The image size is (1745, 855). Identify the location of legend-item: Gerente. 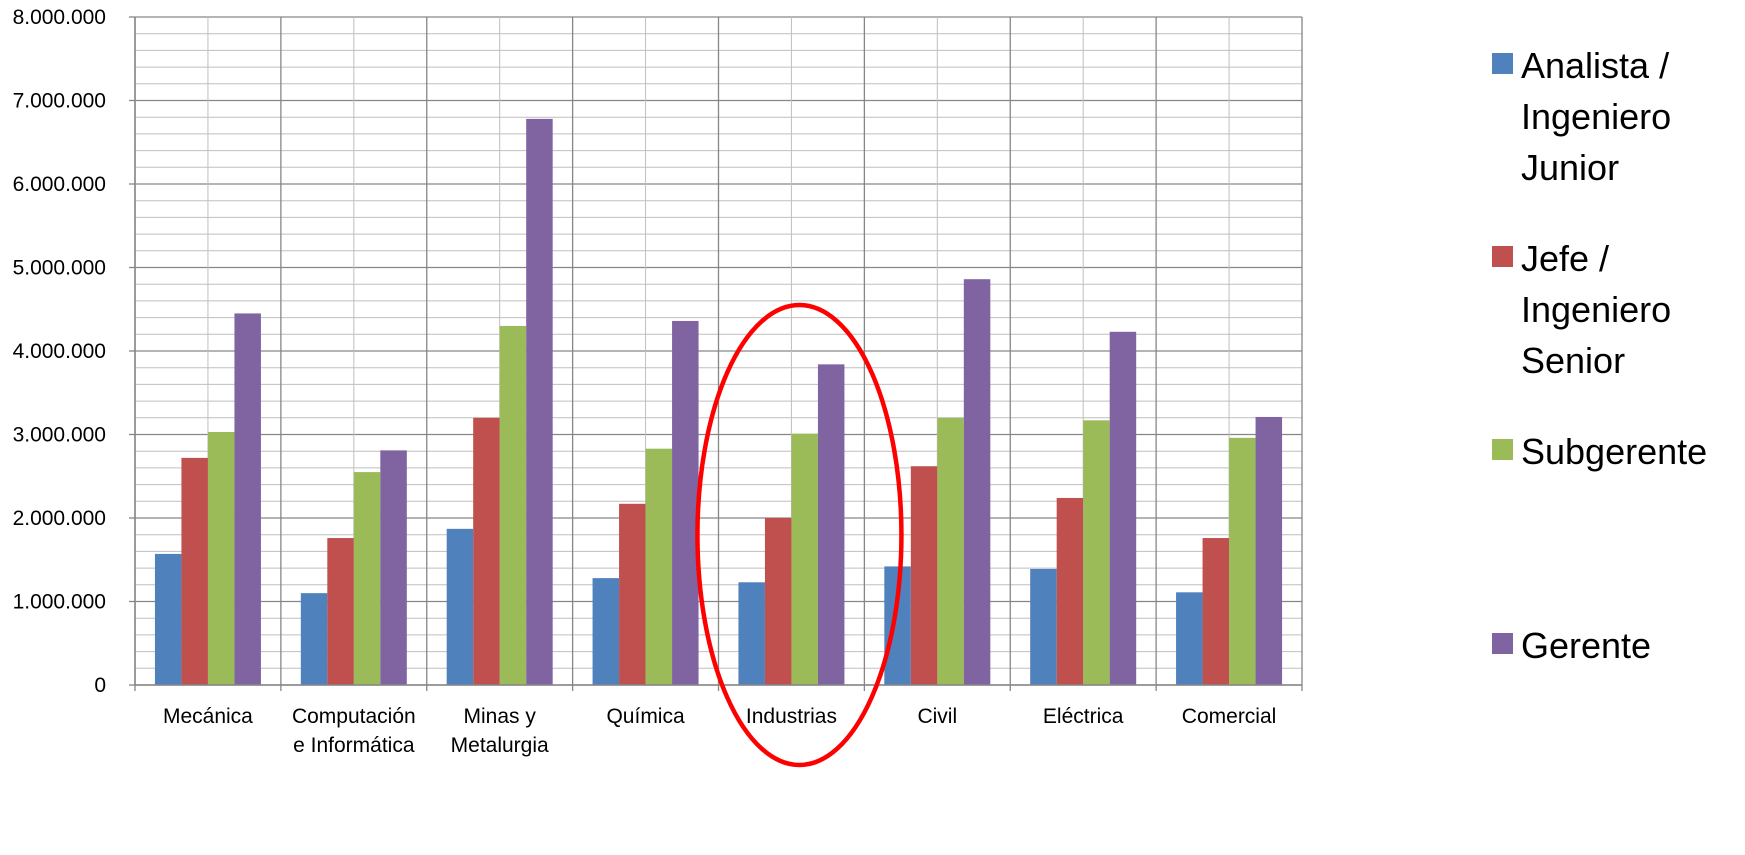
(1571, 645).